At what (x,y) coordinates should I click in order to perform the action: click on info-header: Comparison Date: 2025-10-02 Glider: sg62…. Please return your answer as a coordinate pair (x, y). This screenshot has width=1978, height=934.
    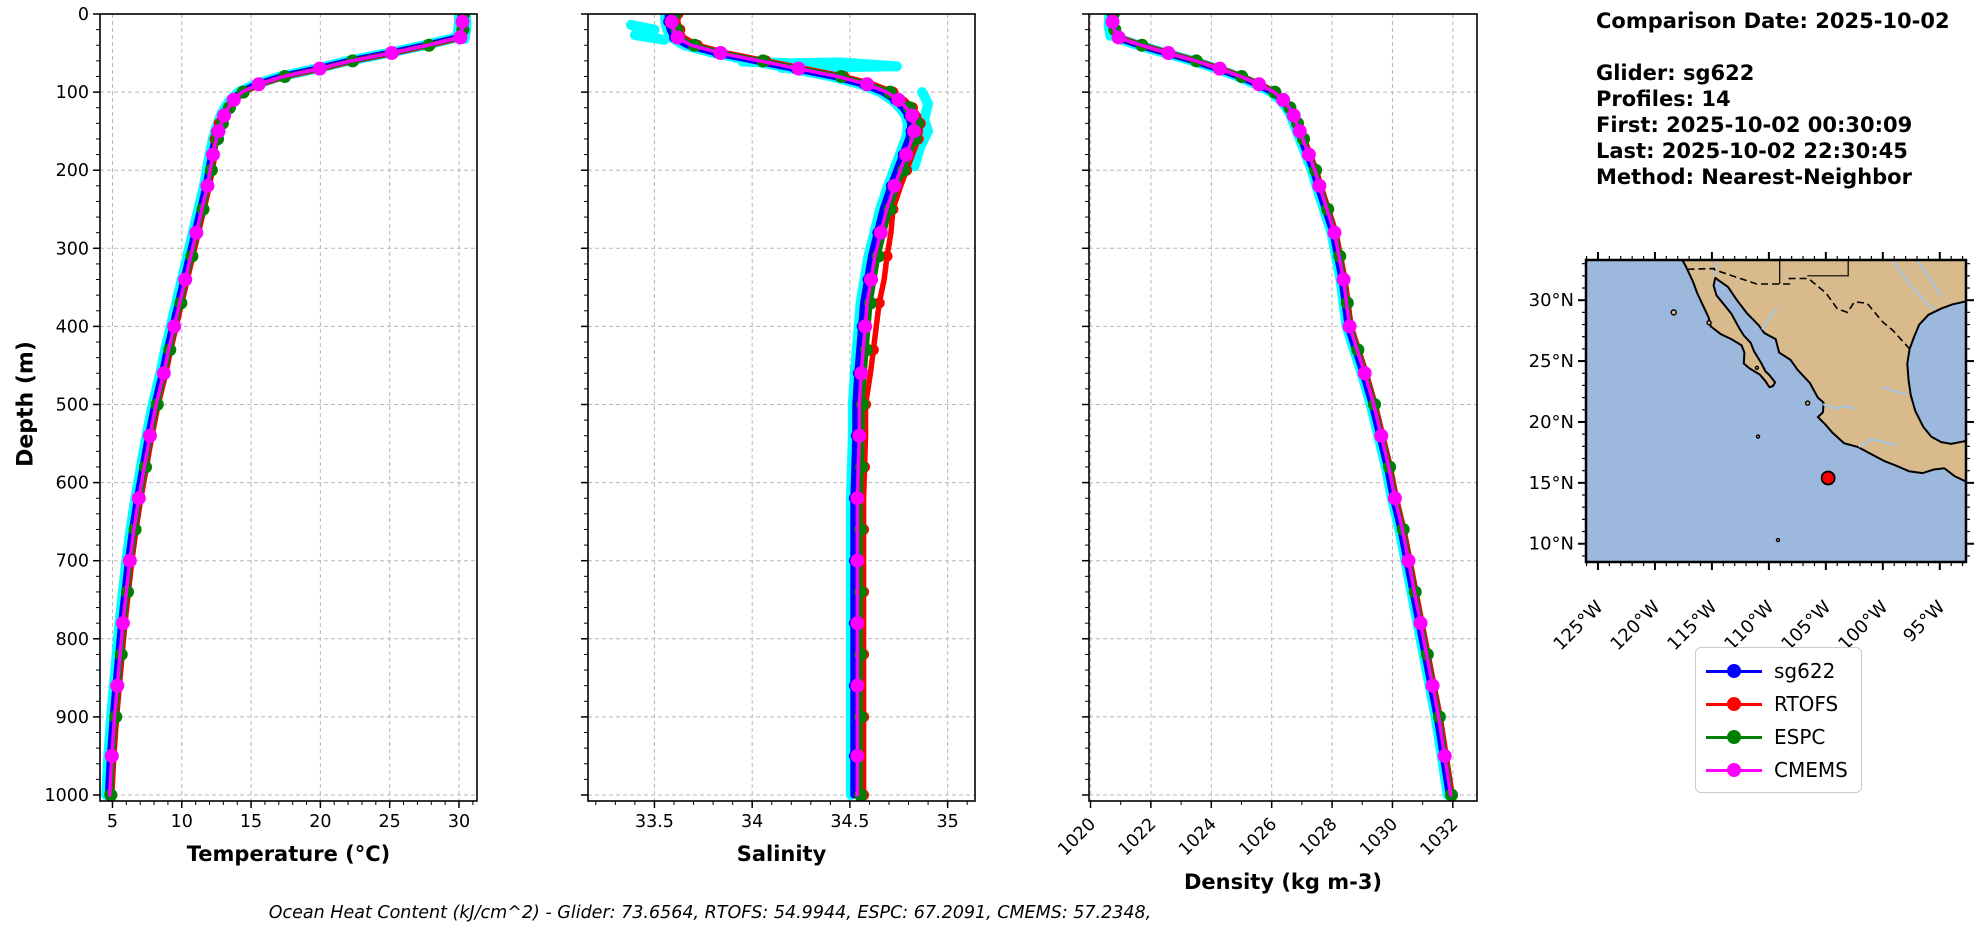
    Looking at the image, I should click on (1773, 99).